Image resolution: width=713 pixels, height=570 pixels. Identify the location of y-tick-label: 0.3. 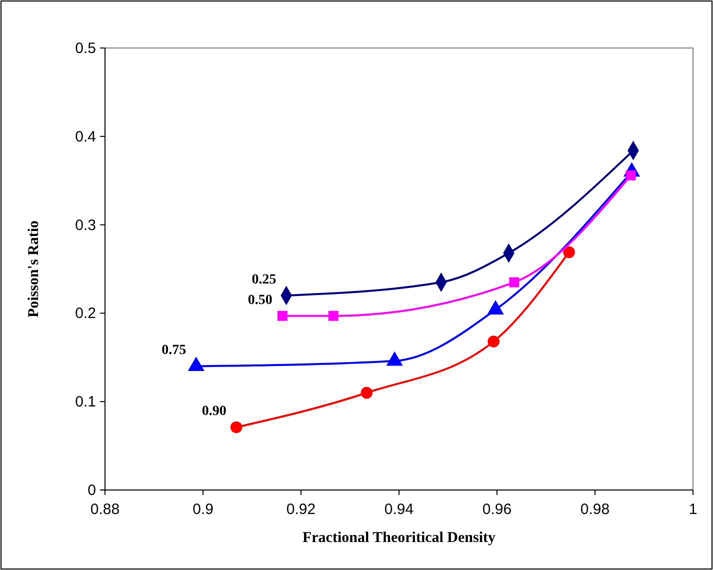
(85, 225).